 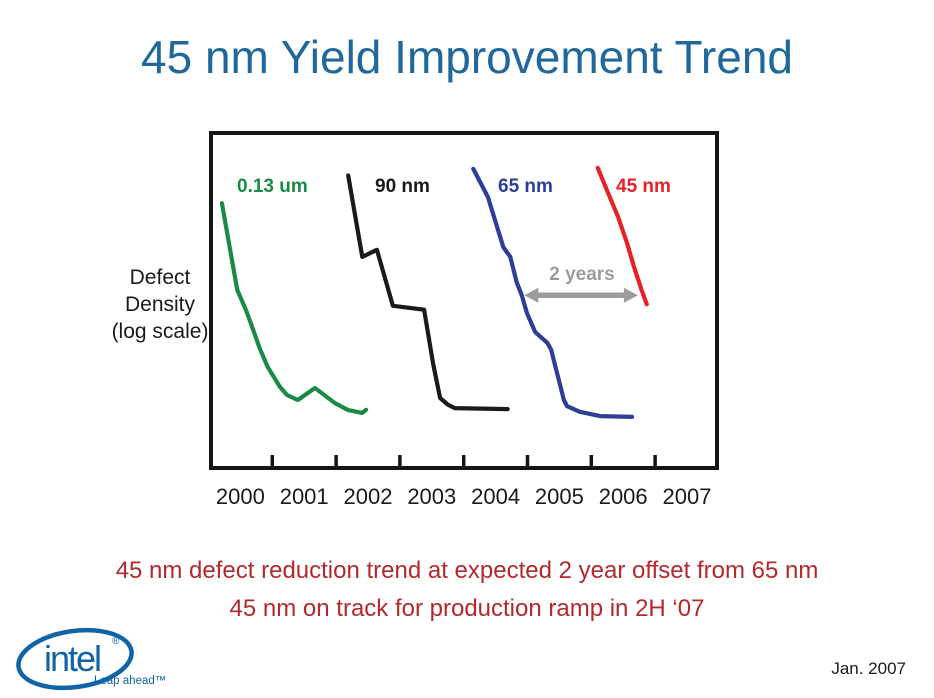 I want to click on y-axis-label: Defect Density (log scale), so click(x=160, y=304).